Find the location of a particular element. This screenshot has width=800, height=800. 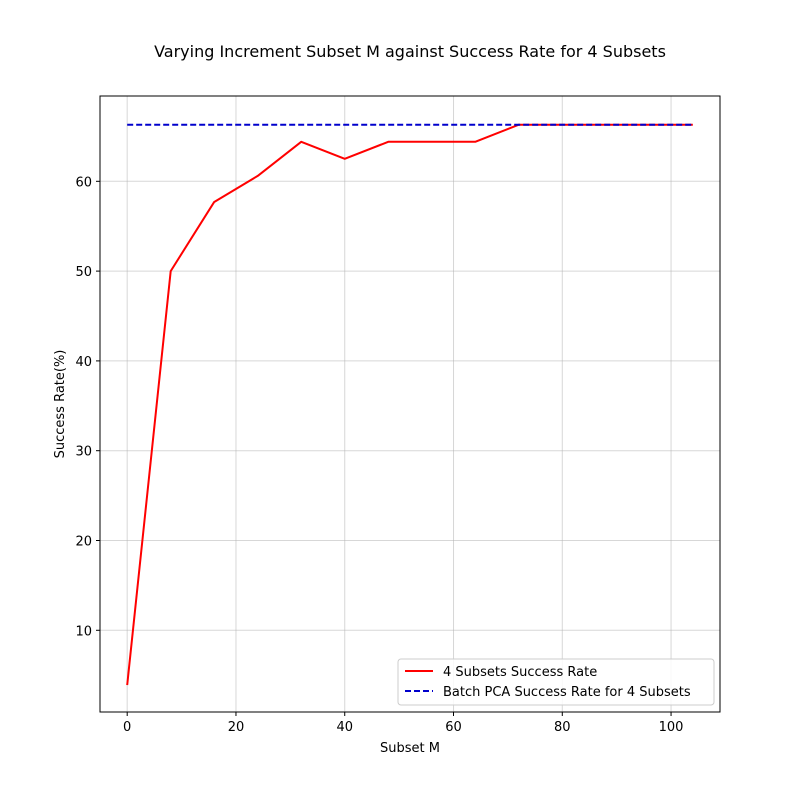

y-tick-label: 20 is located at coordinates (83, 541).